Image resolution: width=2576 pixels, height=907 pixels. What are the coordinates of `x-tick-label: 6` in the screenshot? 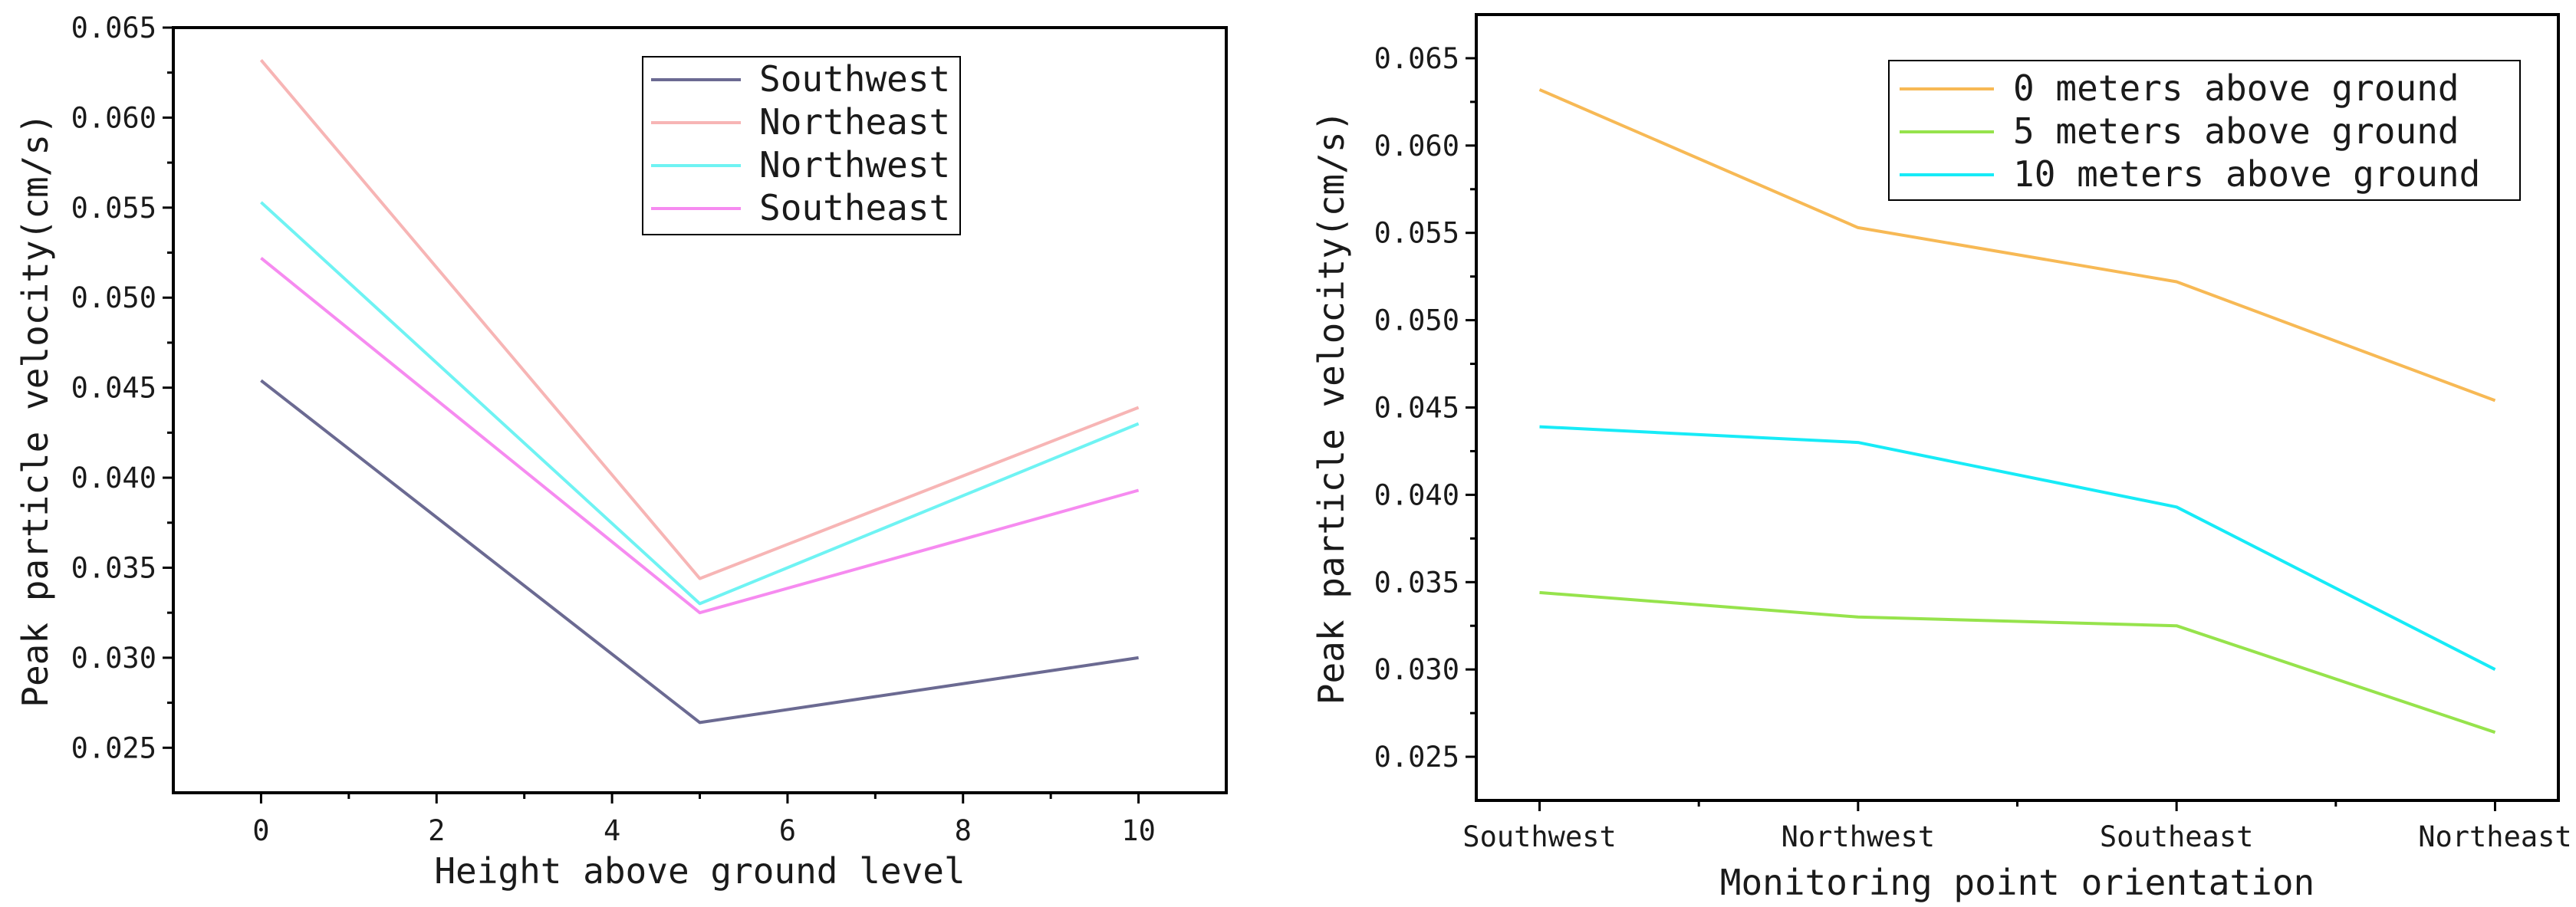 It's located at (787, 831).